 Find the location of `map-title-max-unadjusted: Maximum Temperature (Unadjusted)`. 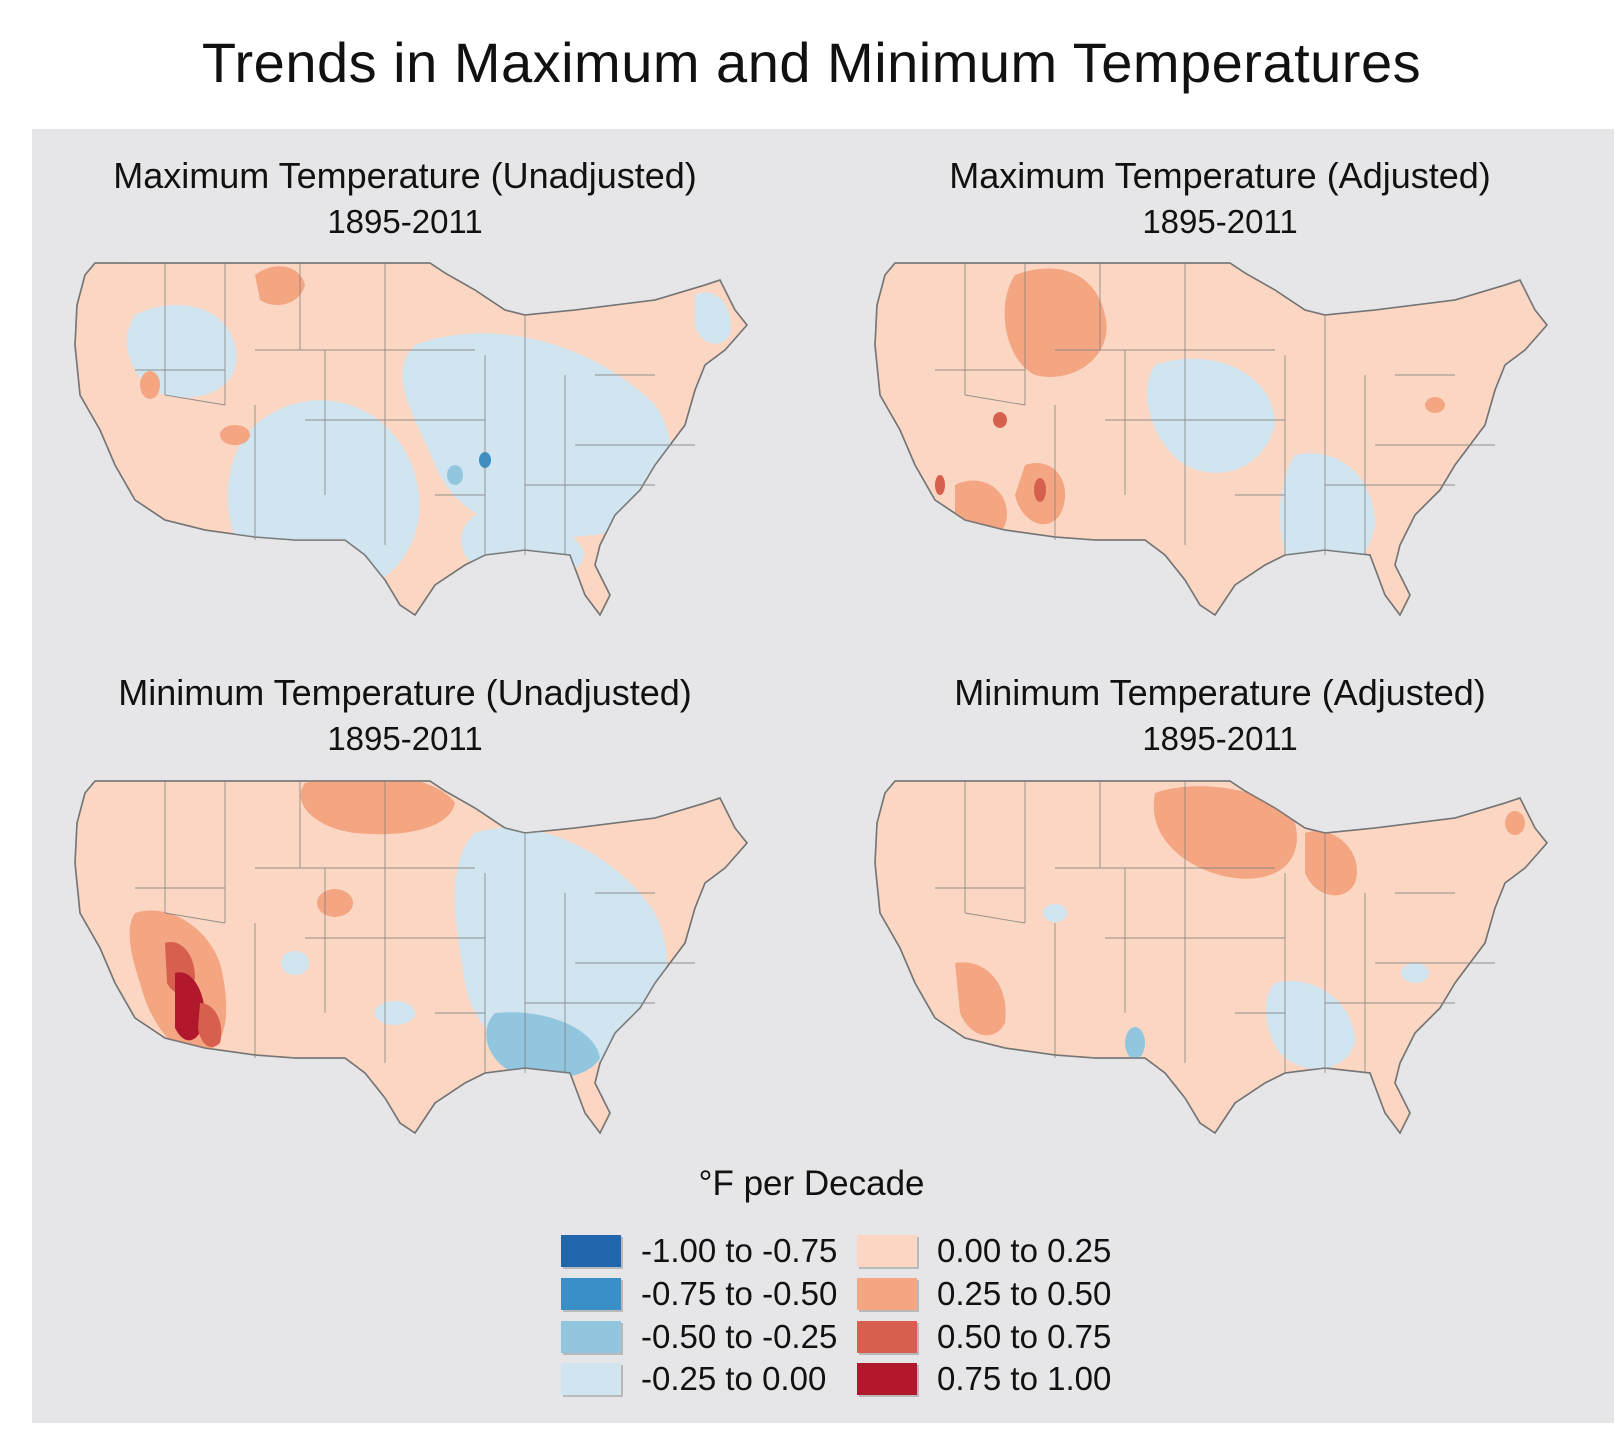

map-title-max-unadjusted: Maximum Temperature (Unadjusted) is located at coordinates (405, 175).